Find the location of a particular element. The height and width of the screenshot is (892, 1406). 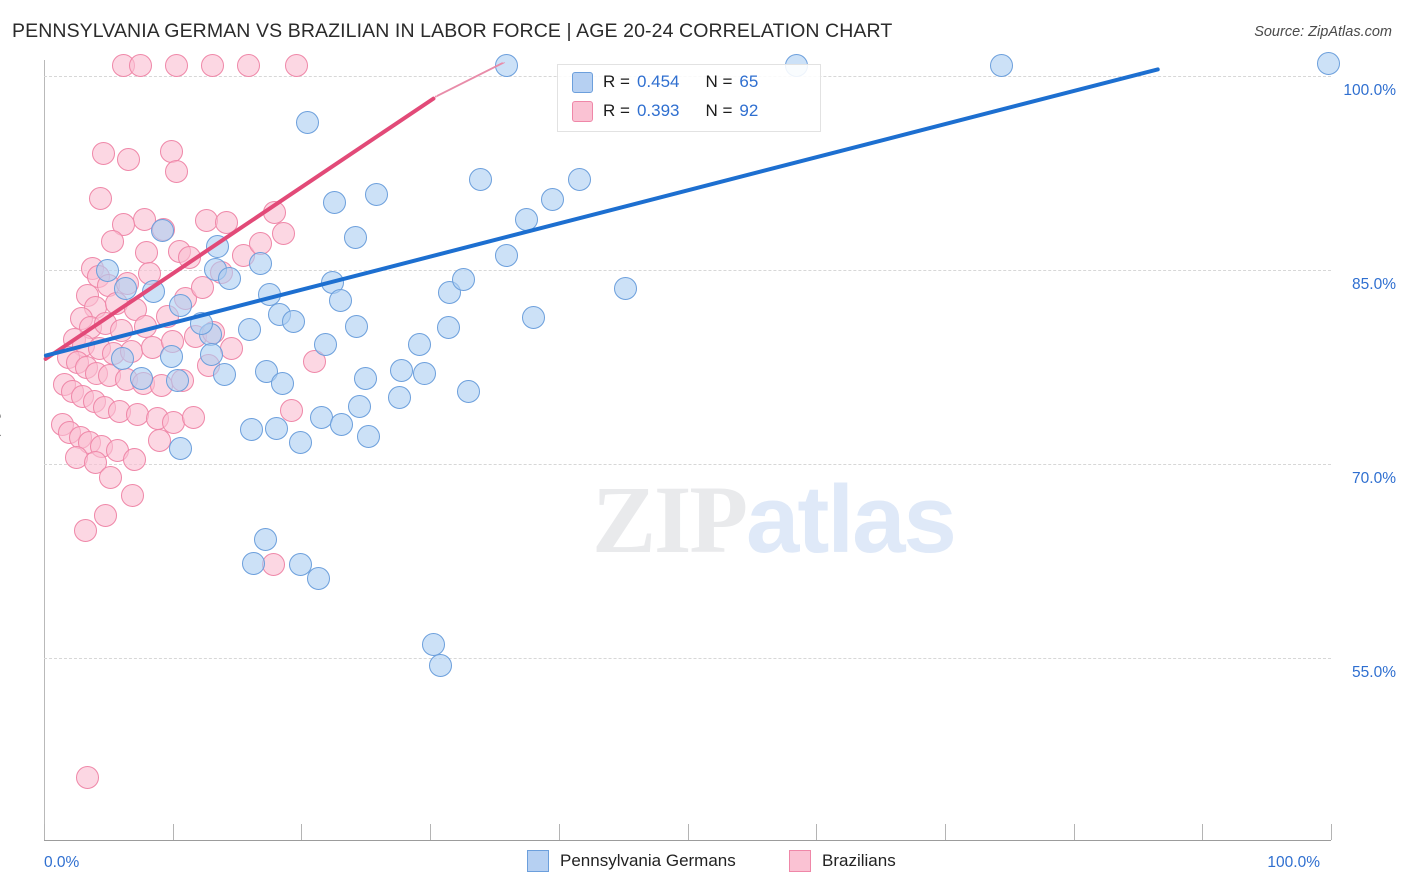

watermark-zip: ZIP is located at coordinates (670, 519).